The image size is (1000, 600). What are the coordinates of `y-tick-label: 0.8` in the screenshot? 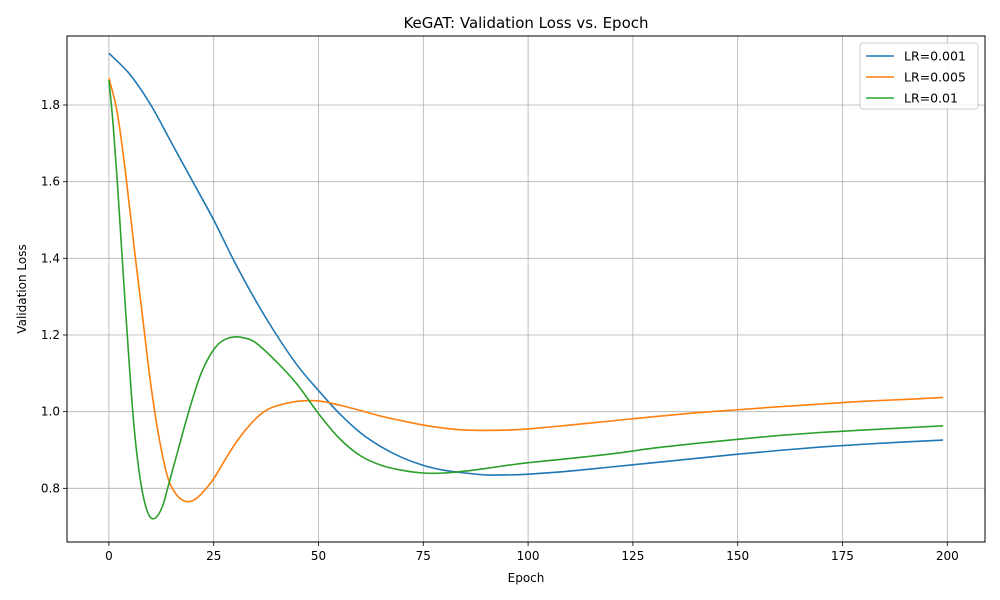 It's located at (50, 488).